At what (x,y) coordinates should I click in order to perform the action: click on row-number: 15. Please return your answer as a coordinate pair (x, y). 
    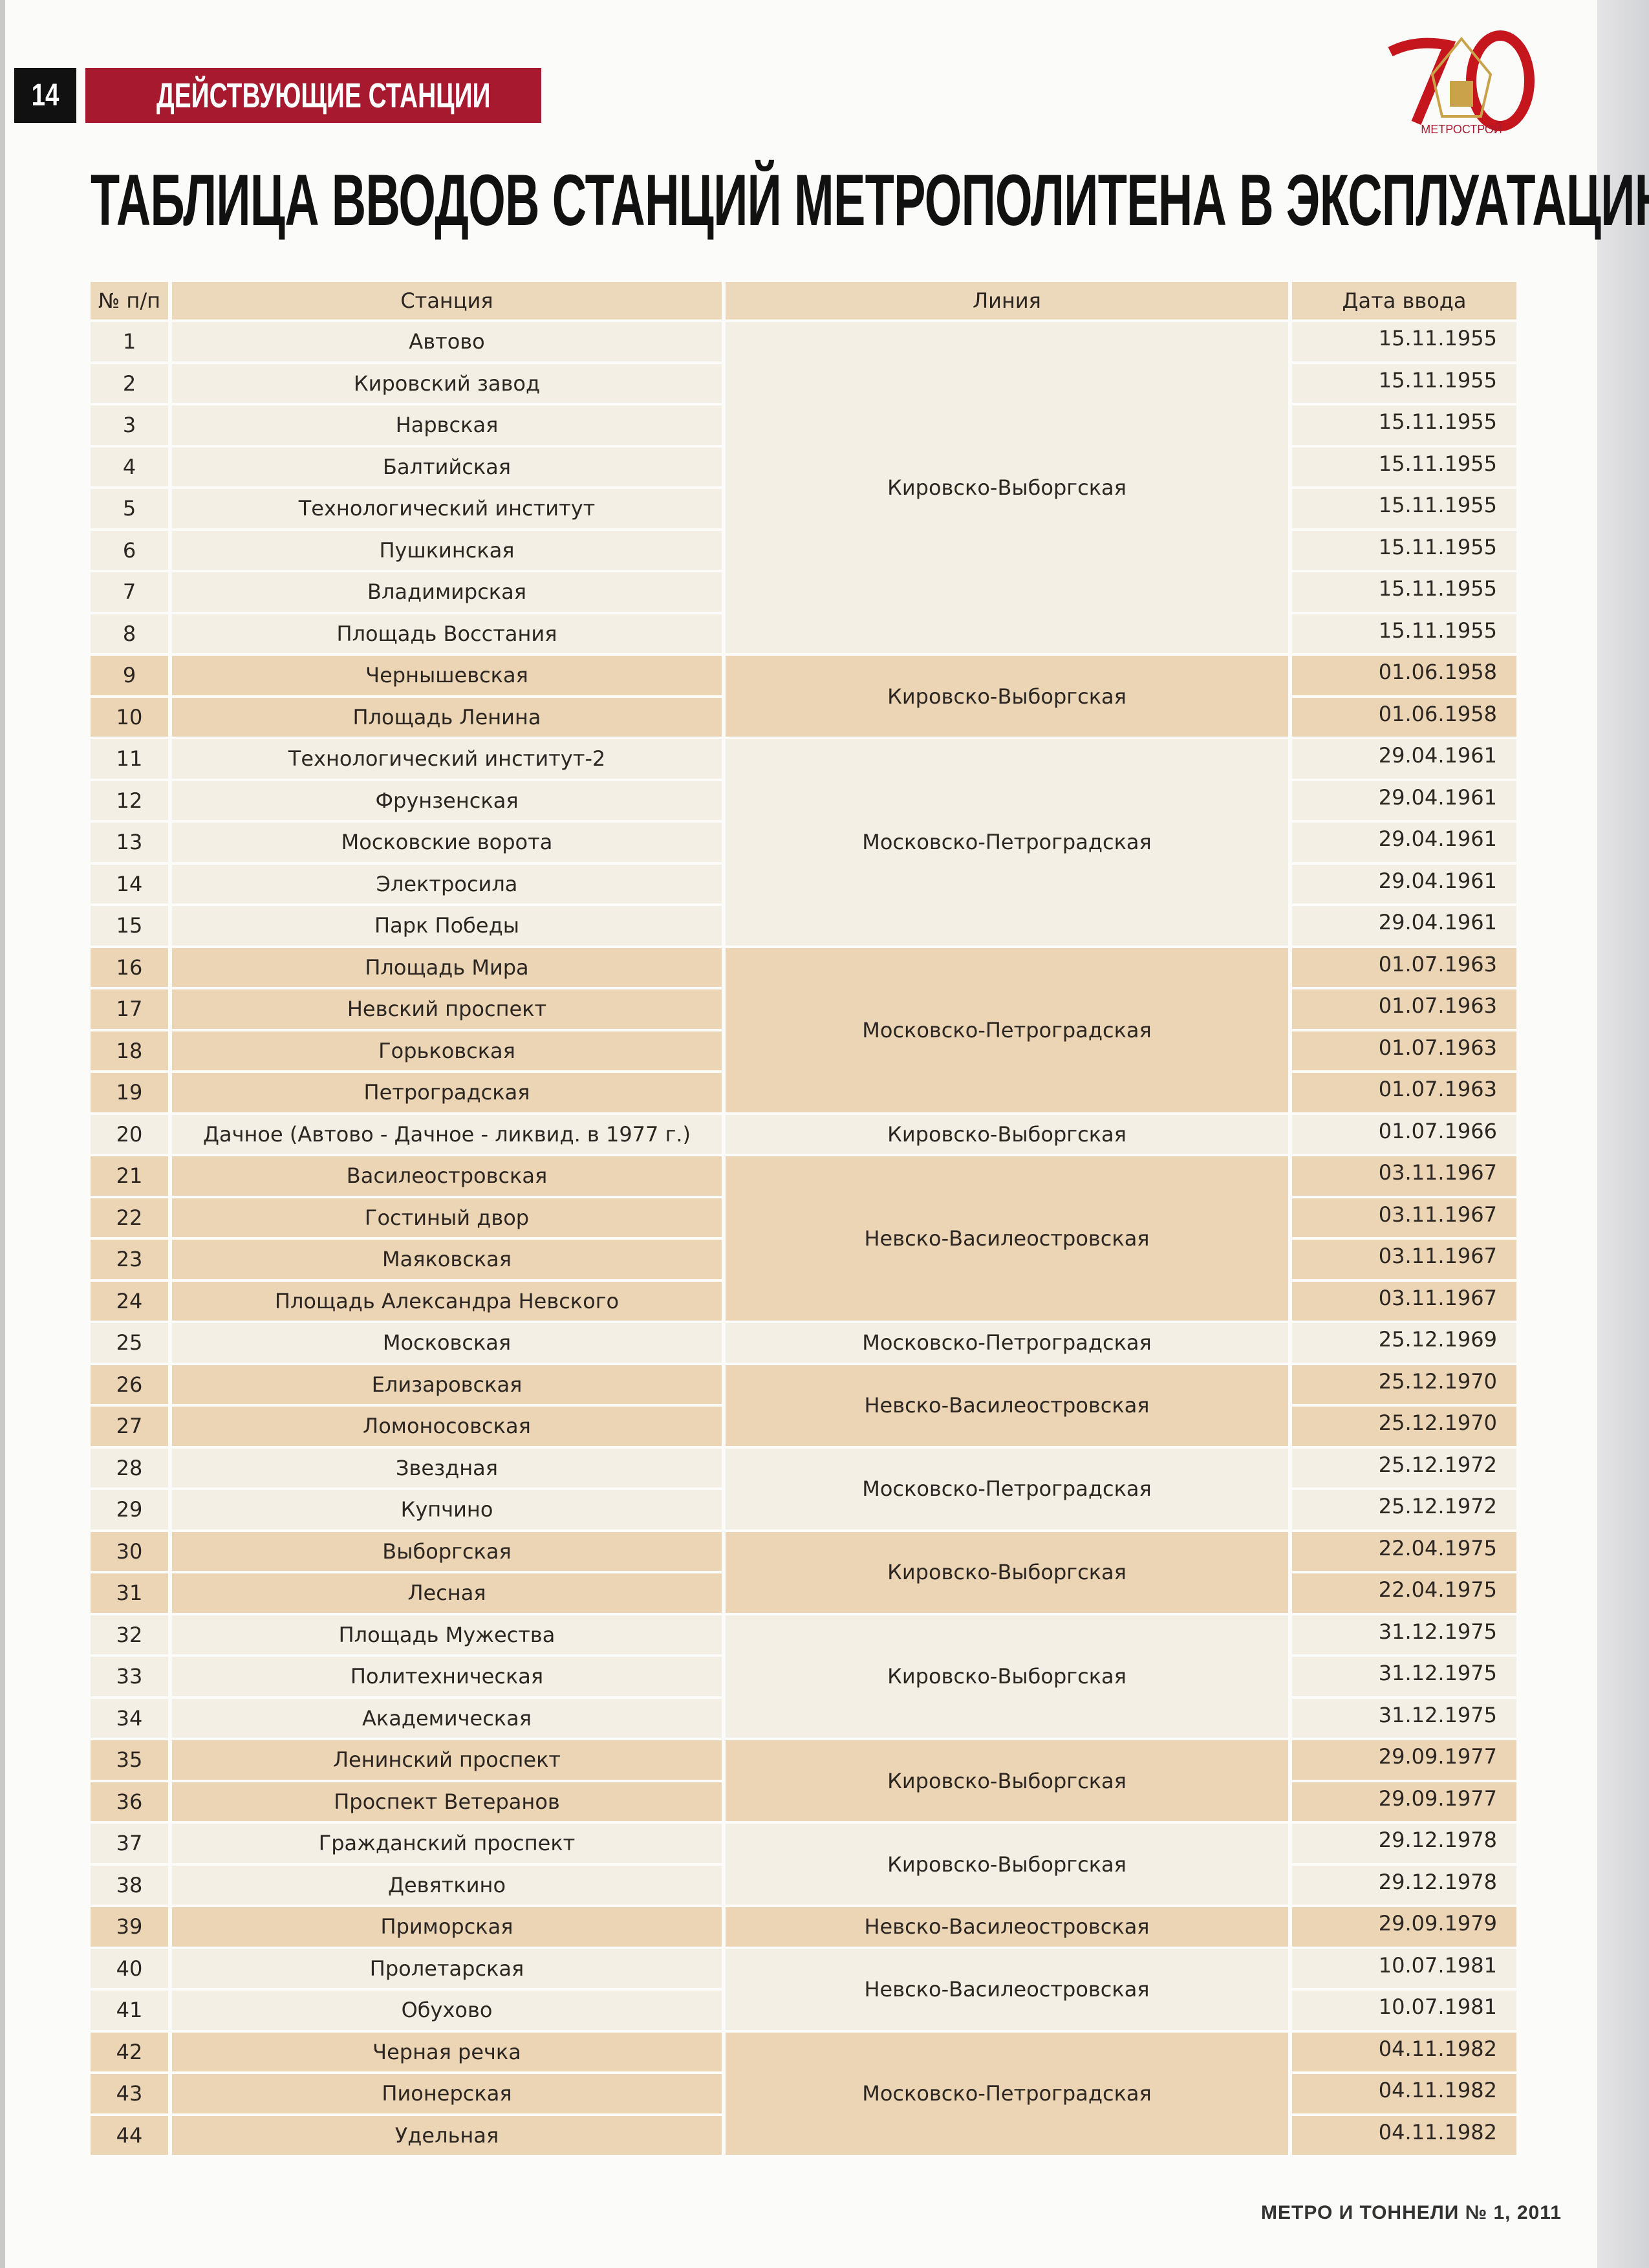
    Looking at the image, I should click on (129, 925).